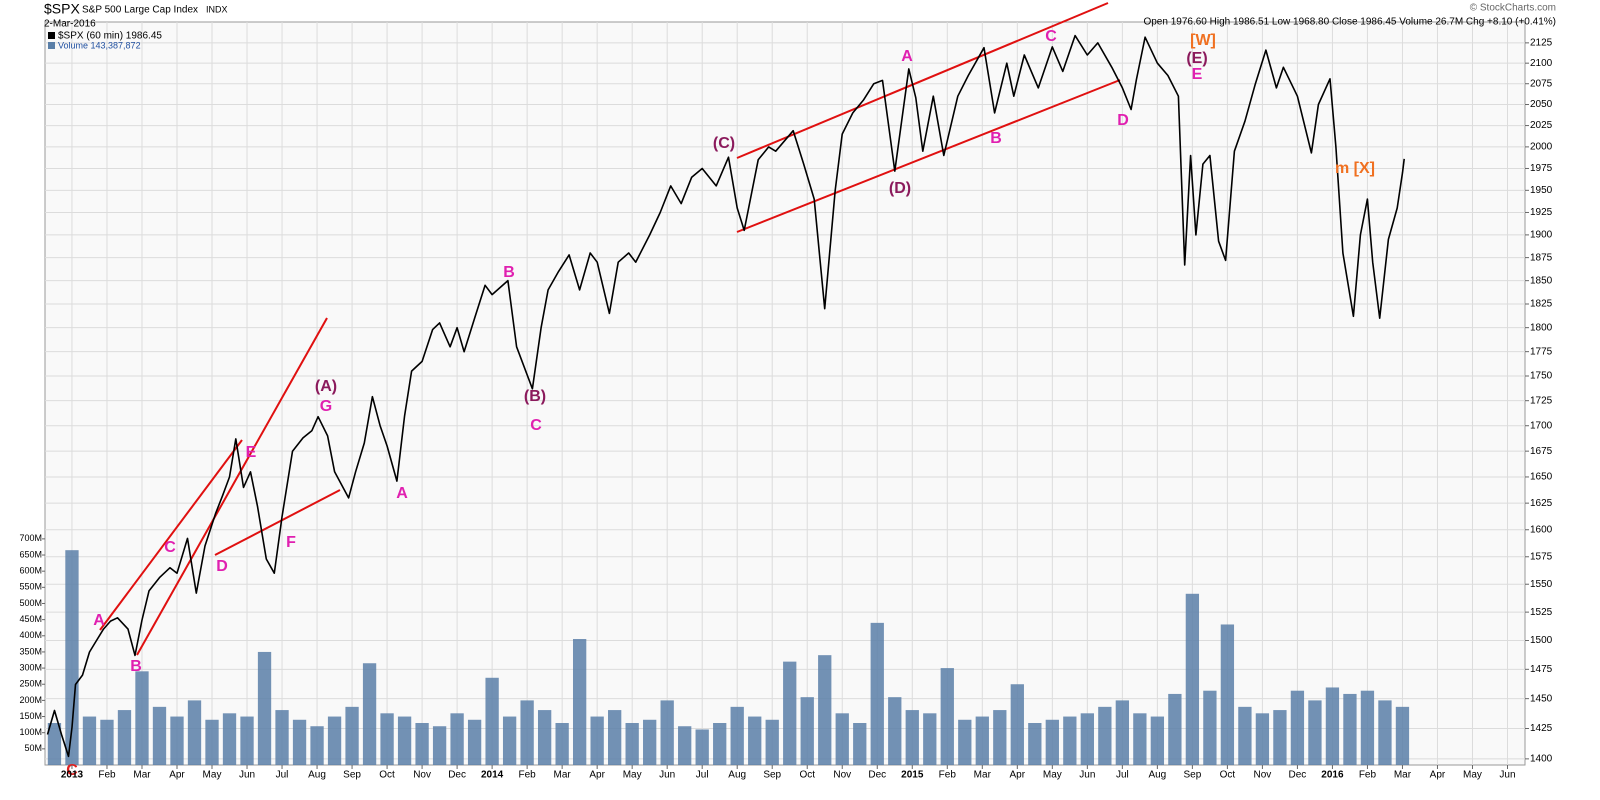 The width and height of the screenshot is (1600, 800). Describe the element at coordinates (1541, 104) in the screenshot. I see `y-tick-label: 2050` at that location.